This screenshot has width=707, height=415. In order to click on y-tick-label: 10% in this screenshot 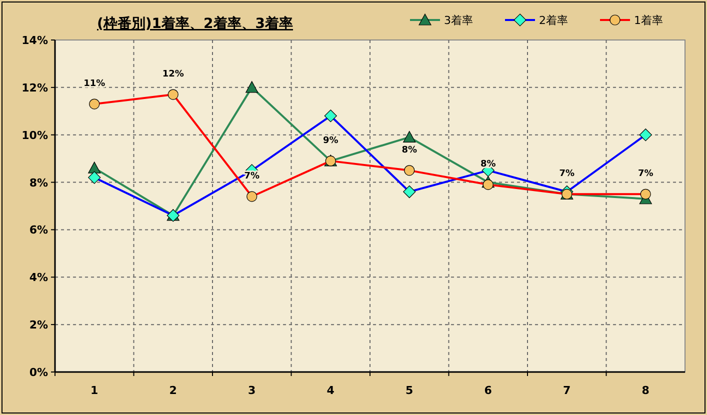, I will do `click(35, 135)`.